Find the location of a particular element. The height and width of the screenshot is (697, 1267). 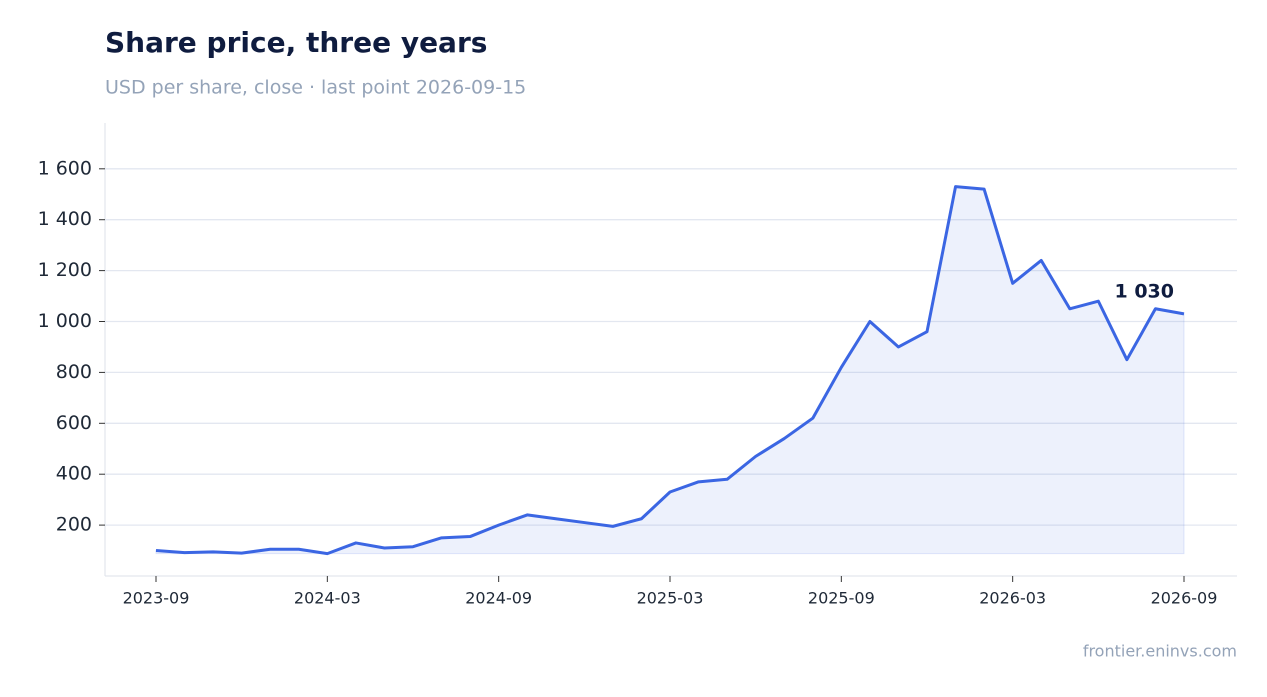

y-tick-label: 1 200 is located at coordinates (65, 270).